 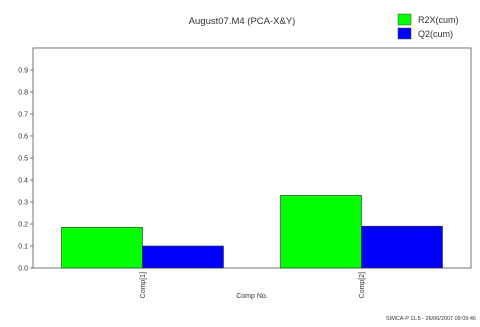 I want to click on y-tick-label: 0.1, so click(x=23, y=247).